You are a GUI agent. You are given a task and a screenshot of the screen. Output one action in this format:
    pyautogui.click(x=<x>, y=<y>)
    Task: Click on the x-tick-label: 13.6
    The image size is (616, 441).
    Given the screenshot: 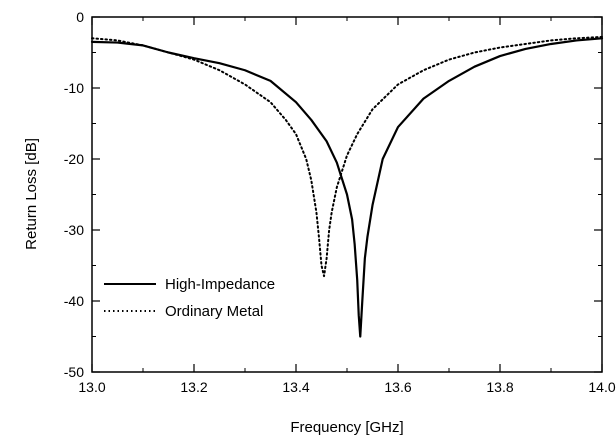 What is the action you would take?
    pyautogui.click(x=397, y=387)
    